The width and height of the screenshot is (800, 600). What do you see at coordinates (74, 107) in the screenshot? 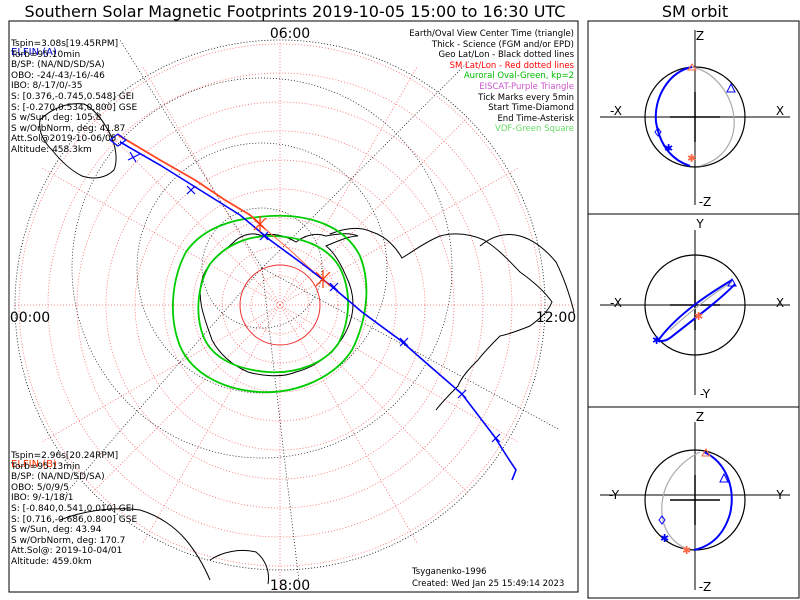
I see `elfin-a-param-line: S: [-0.270,0.534,0.800] GSE` at bounding box center [74, 107].